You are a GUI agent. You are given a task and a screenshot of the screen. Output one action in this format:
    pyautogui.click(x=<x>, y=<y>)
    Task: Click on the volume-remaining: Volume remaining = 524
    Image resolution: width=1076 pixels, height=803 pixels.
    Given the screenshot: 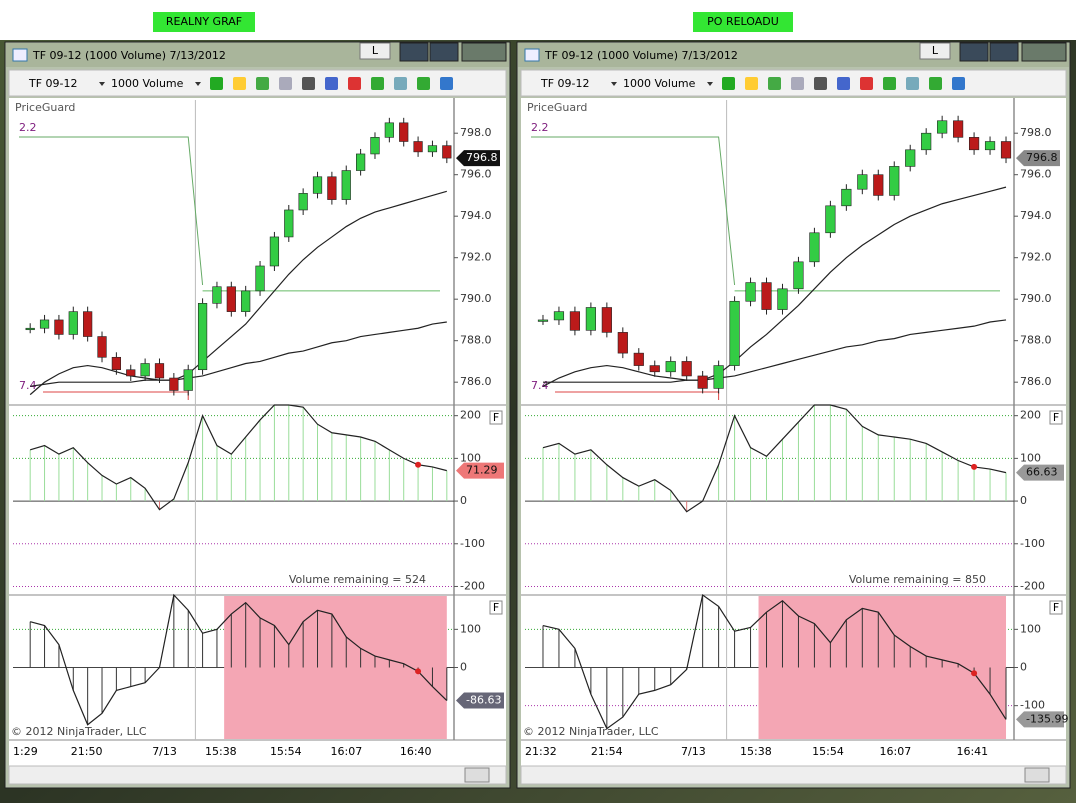 What is the action you would take?
    pyautogui.click(x=357, y=579)
    